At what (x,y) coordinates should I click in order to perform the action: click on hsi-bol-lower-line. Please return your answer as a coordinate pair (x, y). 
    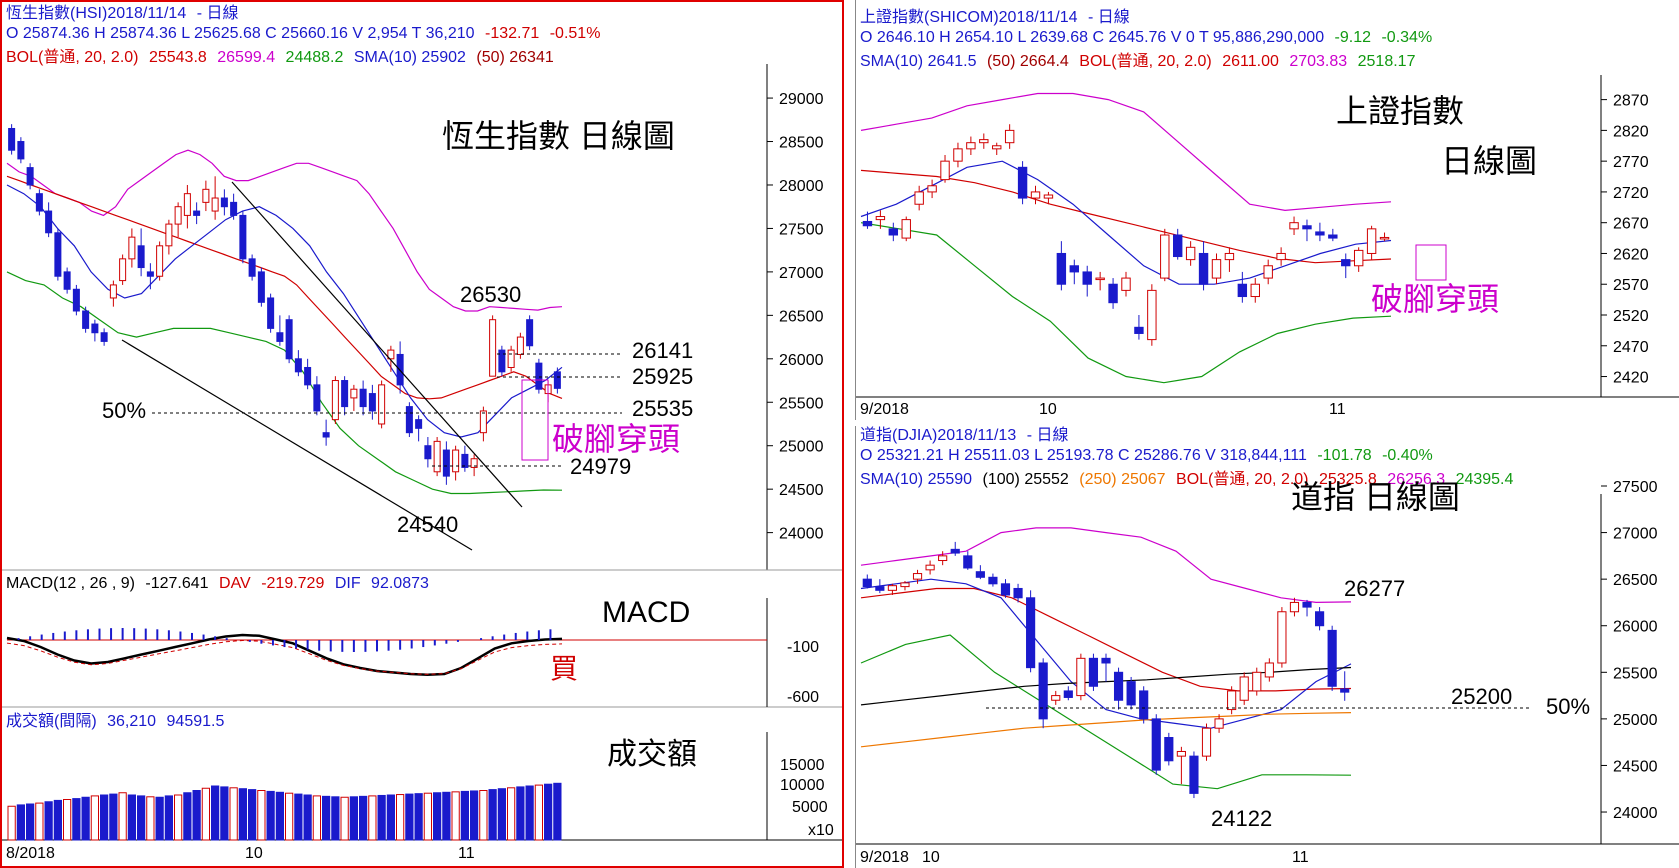
    Looking at the image, I should click on (284, 383).